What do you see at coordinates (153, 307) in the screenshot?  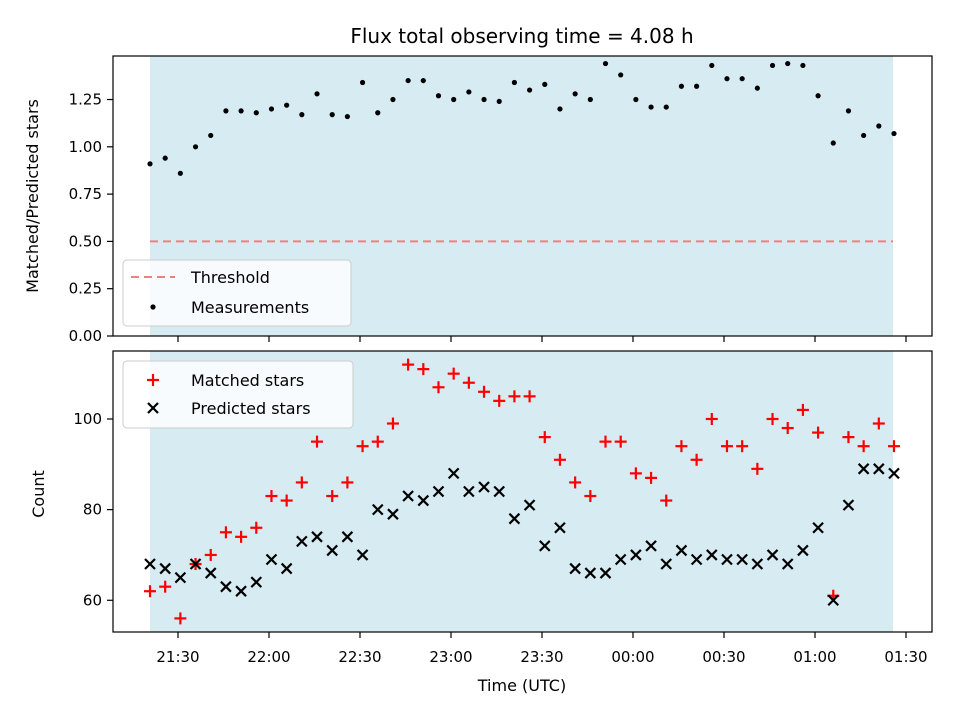 I see `legend-measurements-swatch` at bounding box center [153, 307].